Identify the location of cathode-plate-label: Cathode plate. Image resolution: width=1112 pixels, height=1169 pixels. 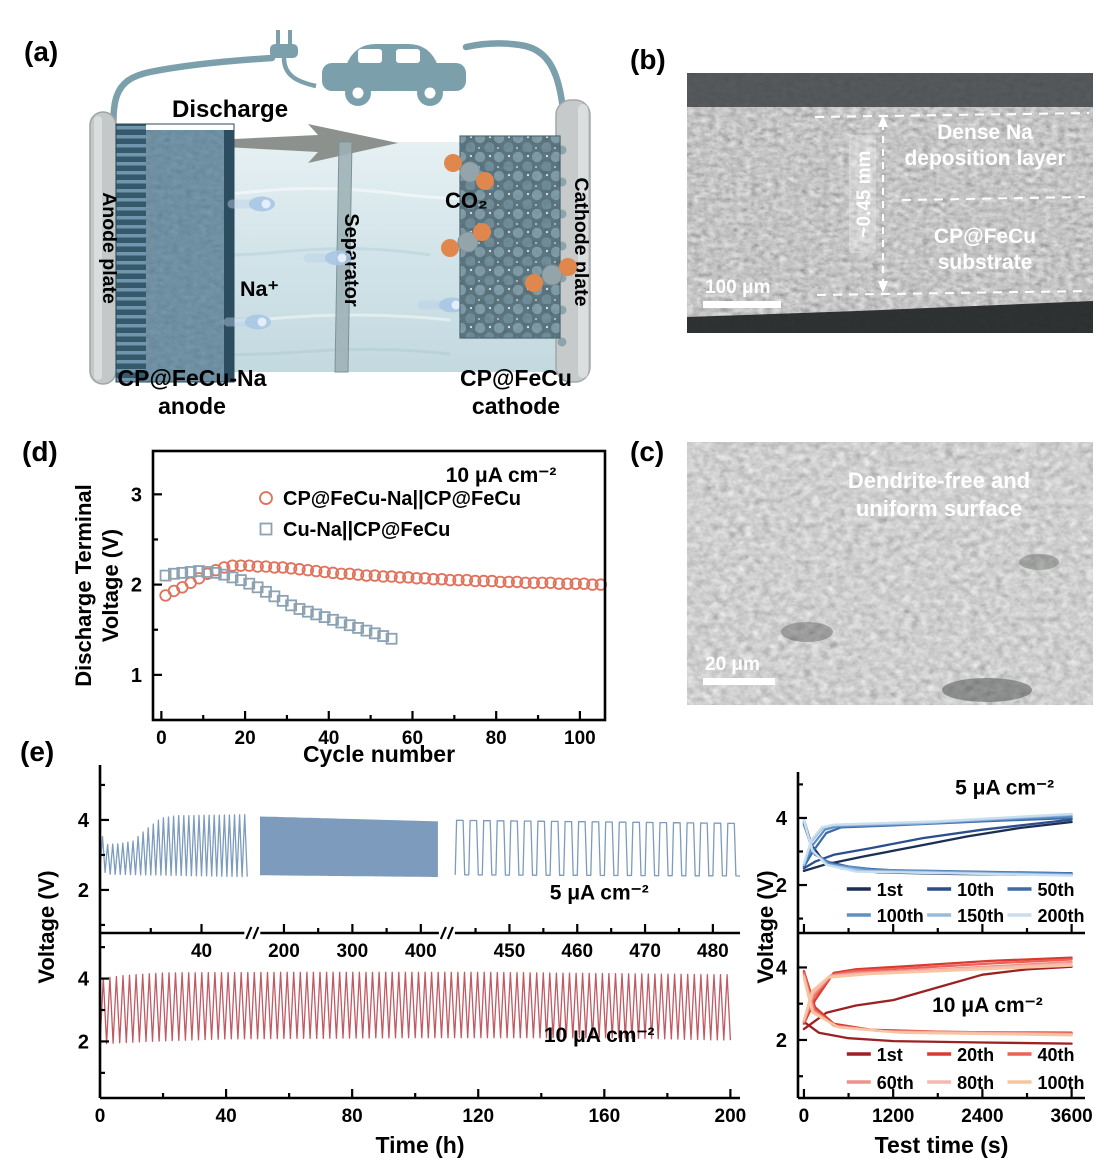
(581, 242).